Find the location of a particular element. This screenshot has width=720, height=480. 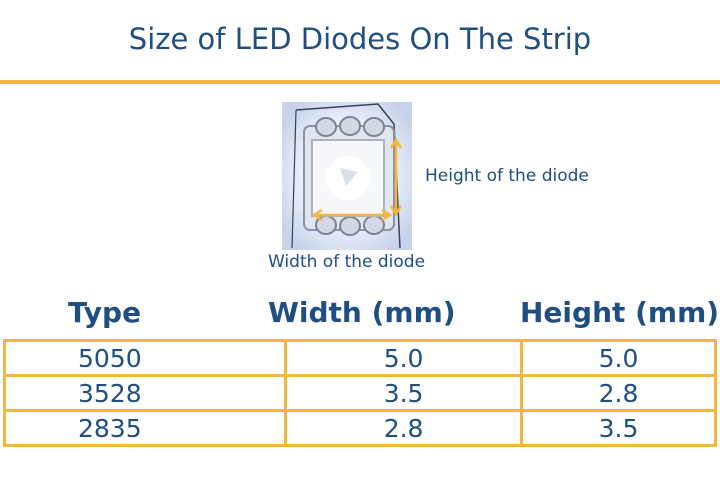

table-row: 3528 3.5 2.8 is located at coordinates (359, 393).